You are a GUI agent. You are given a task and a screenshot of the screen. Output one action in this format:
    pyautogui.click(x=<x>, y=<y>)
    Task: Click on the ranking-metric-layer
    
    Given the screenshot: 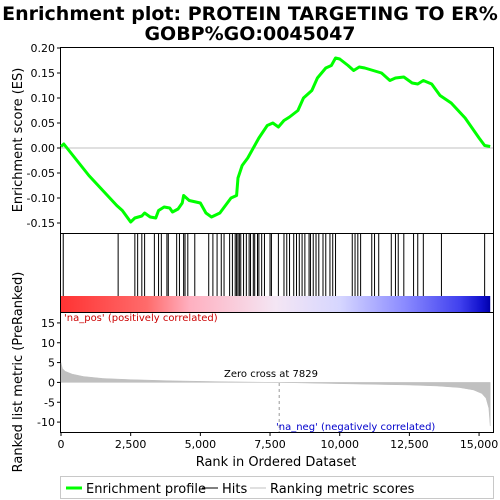 What is the action you would take?
    pyautogui.click(x=275, y=397)
    